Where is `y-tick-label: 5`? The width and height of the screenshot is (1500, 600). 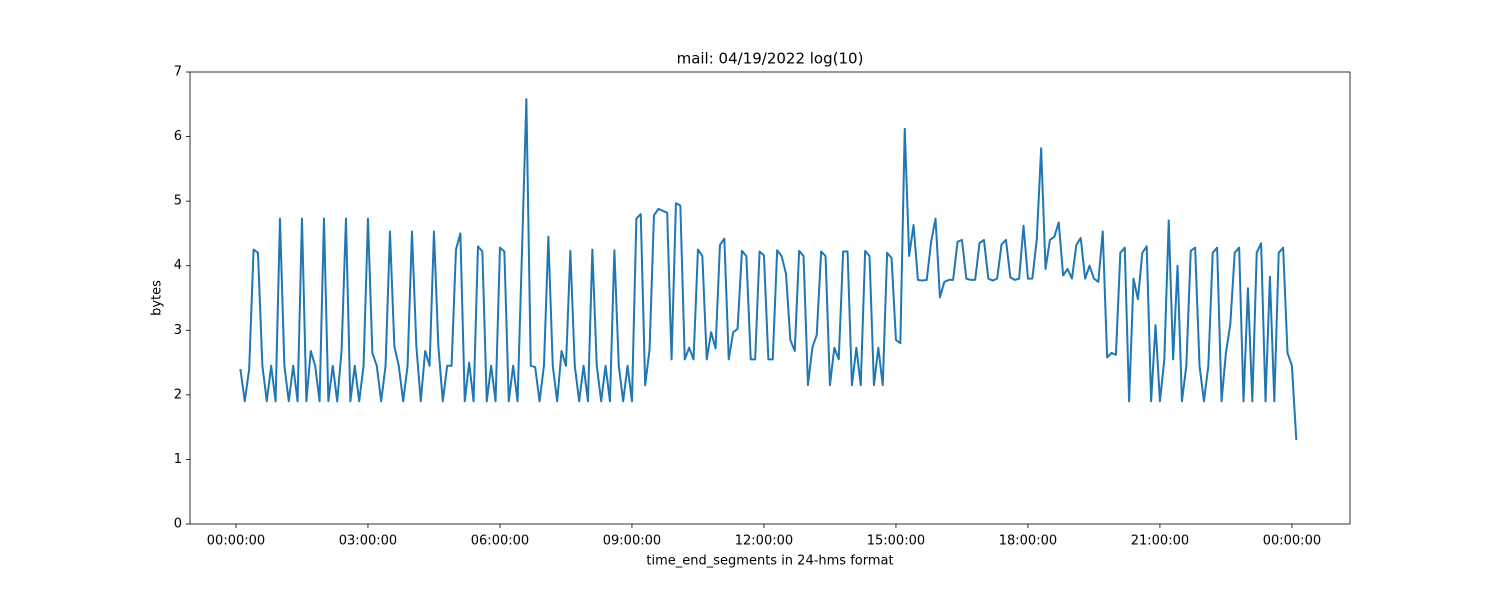 y-tick-label: 5 is located at coordinates (178, 201).